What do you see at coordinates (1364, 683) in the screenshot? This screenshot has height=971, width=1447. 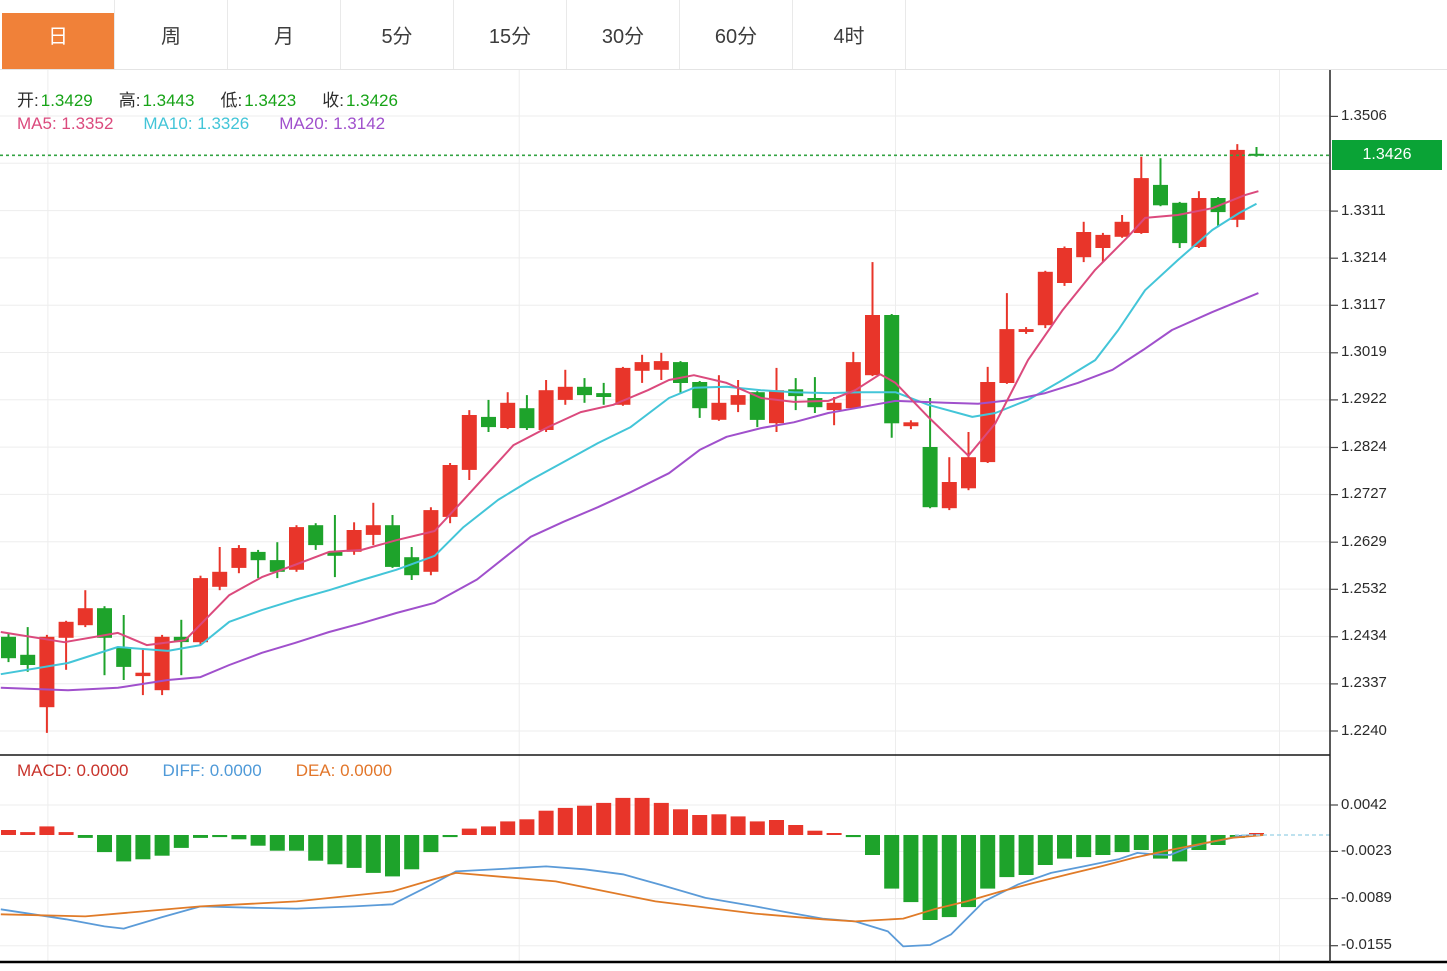 I see `price-tick-label: 1.2337` at bounding box center [1364, 683].